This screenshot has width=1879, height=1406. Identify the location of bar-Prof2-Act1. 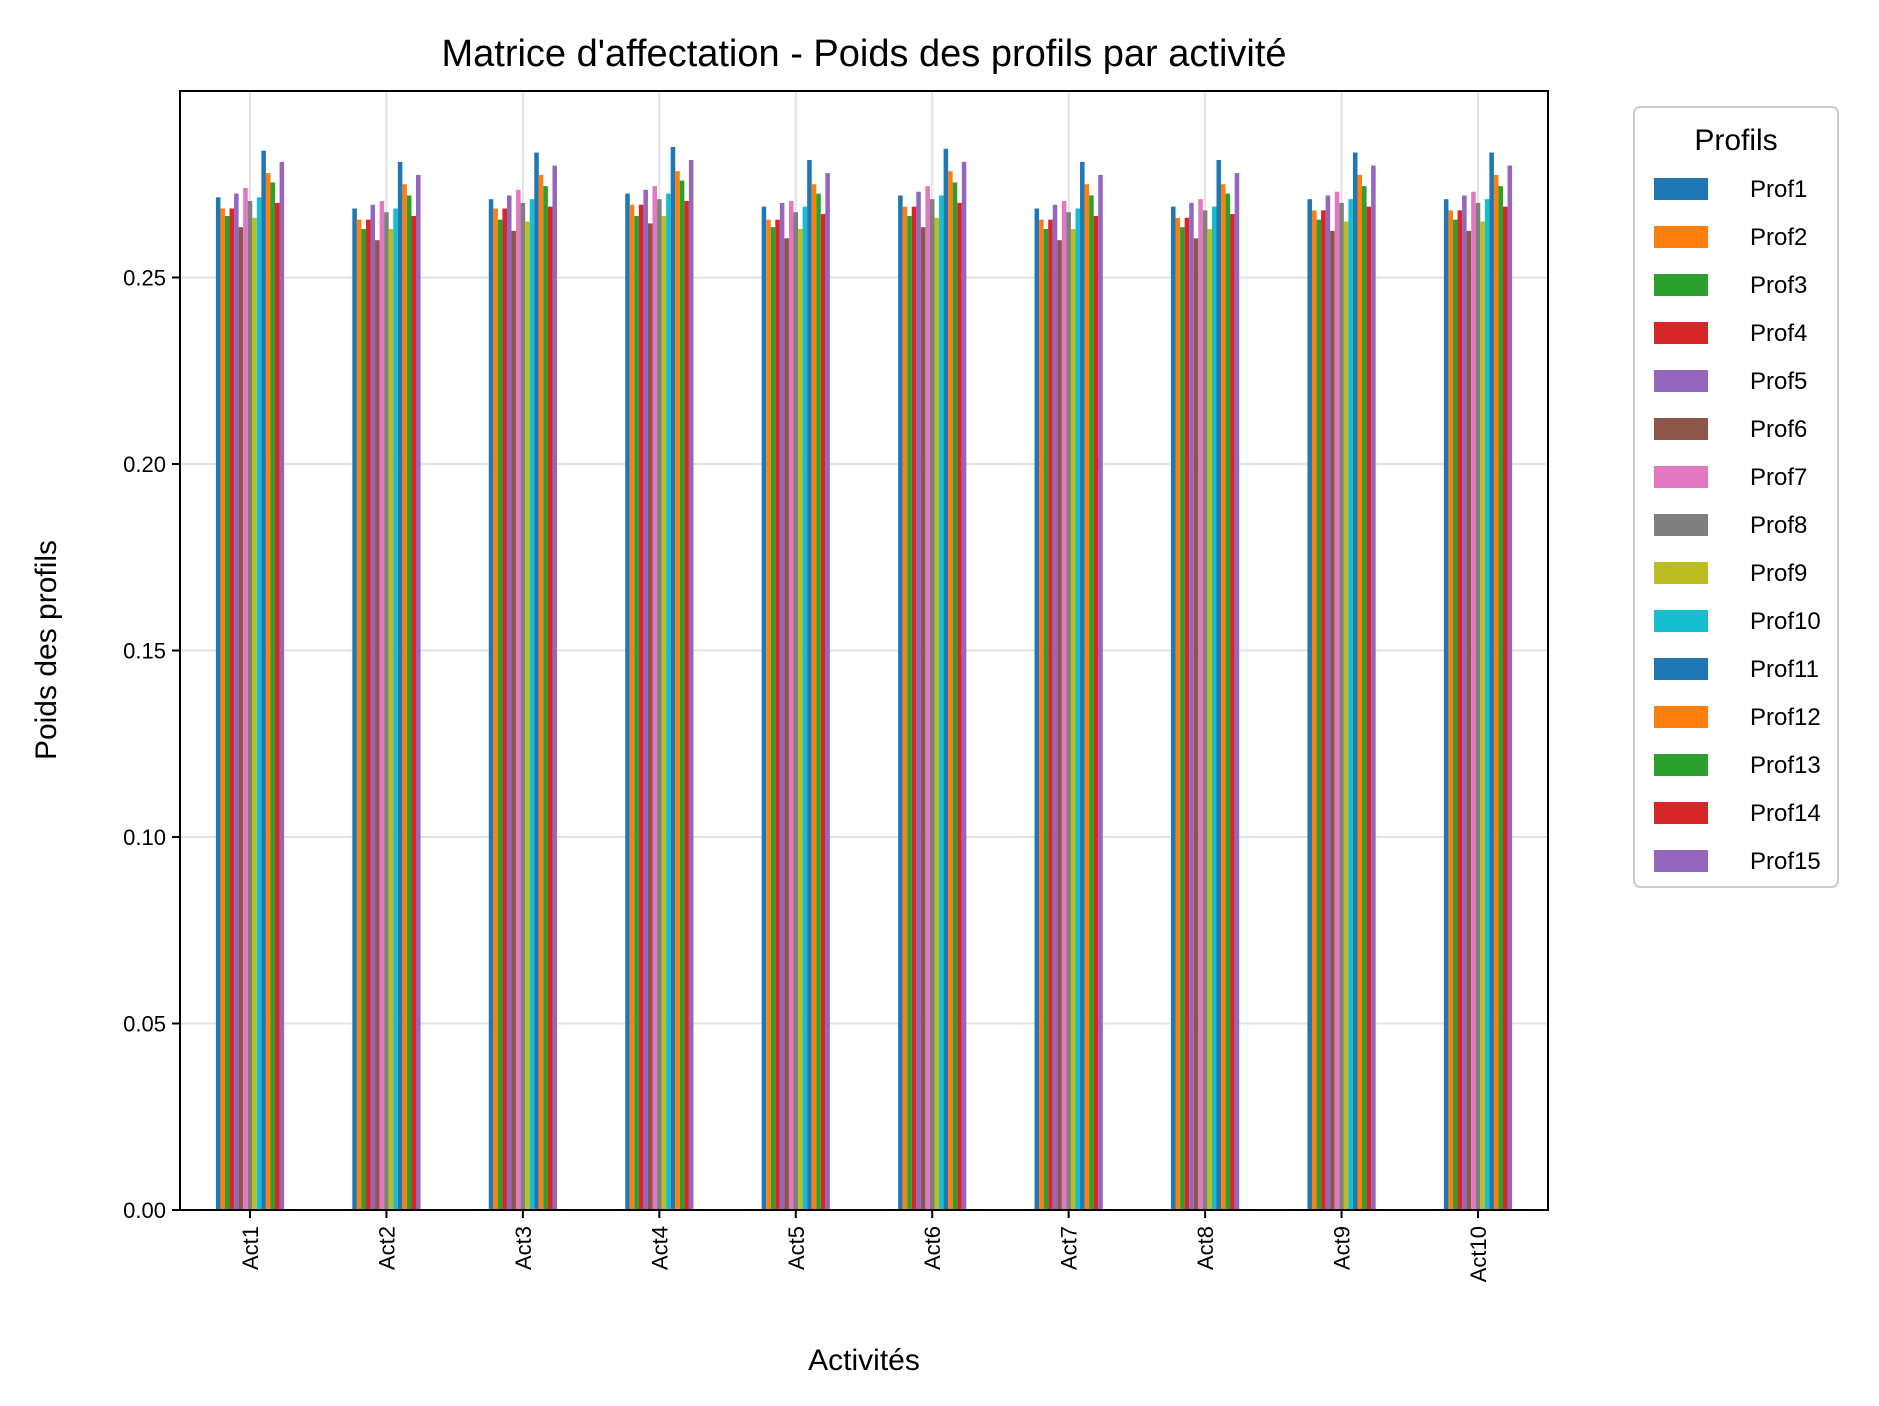
(222, 709).